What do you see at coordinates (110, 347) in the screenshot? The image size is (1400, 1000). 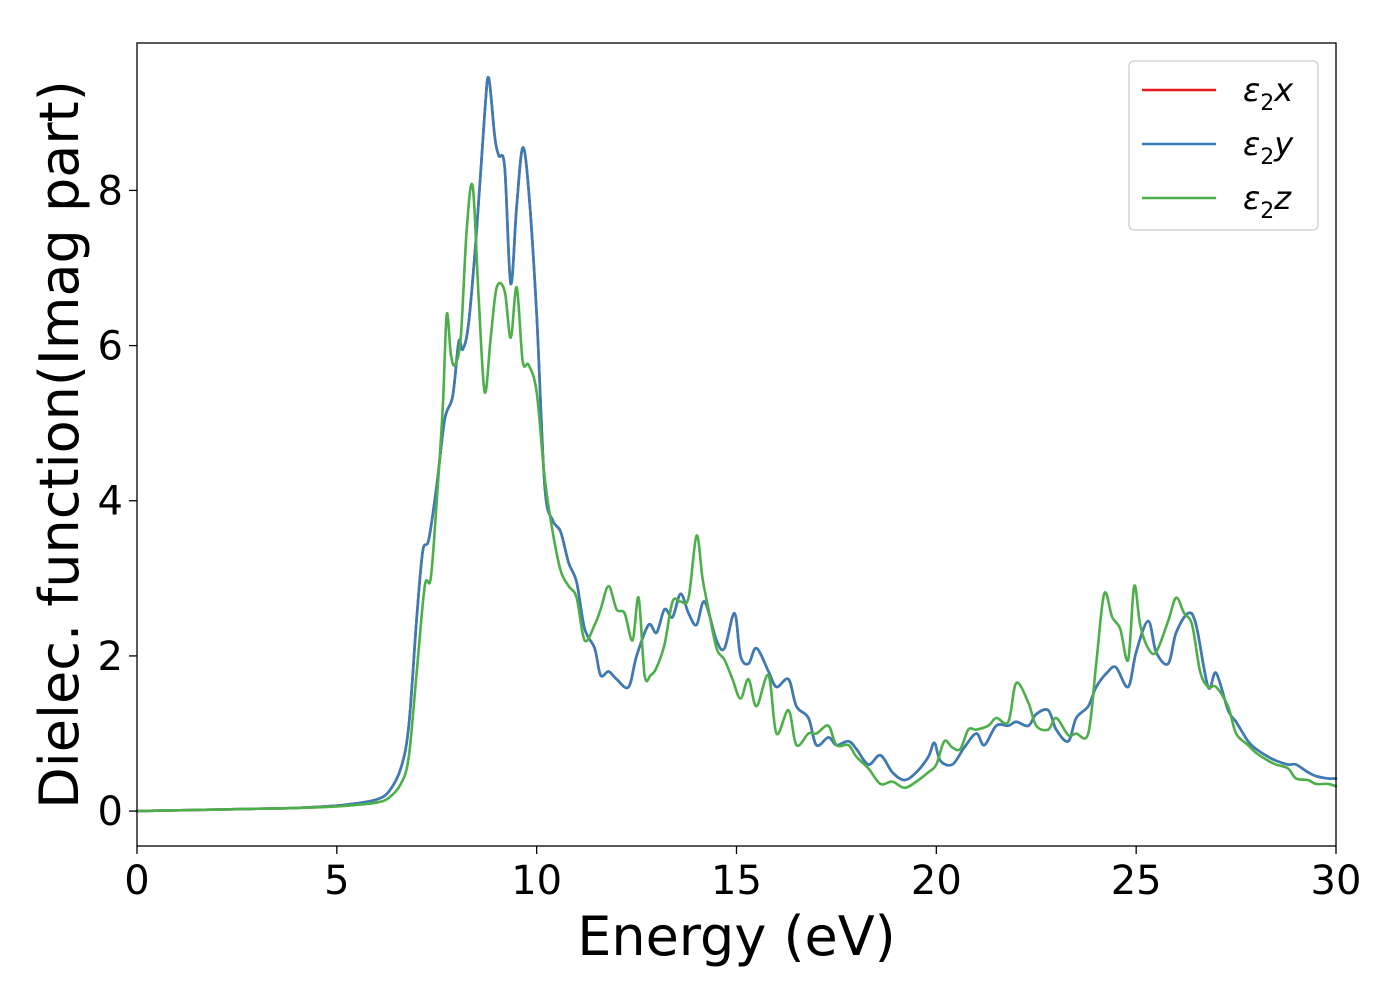 I see `y-tick-label: 6` at bounding box center [110, 347].